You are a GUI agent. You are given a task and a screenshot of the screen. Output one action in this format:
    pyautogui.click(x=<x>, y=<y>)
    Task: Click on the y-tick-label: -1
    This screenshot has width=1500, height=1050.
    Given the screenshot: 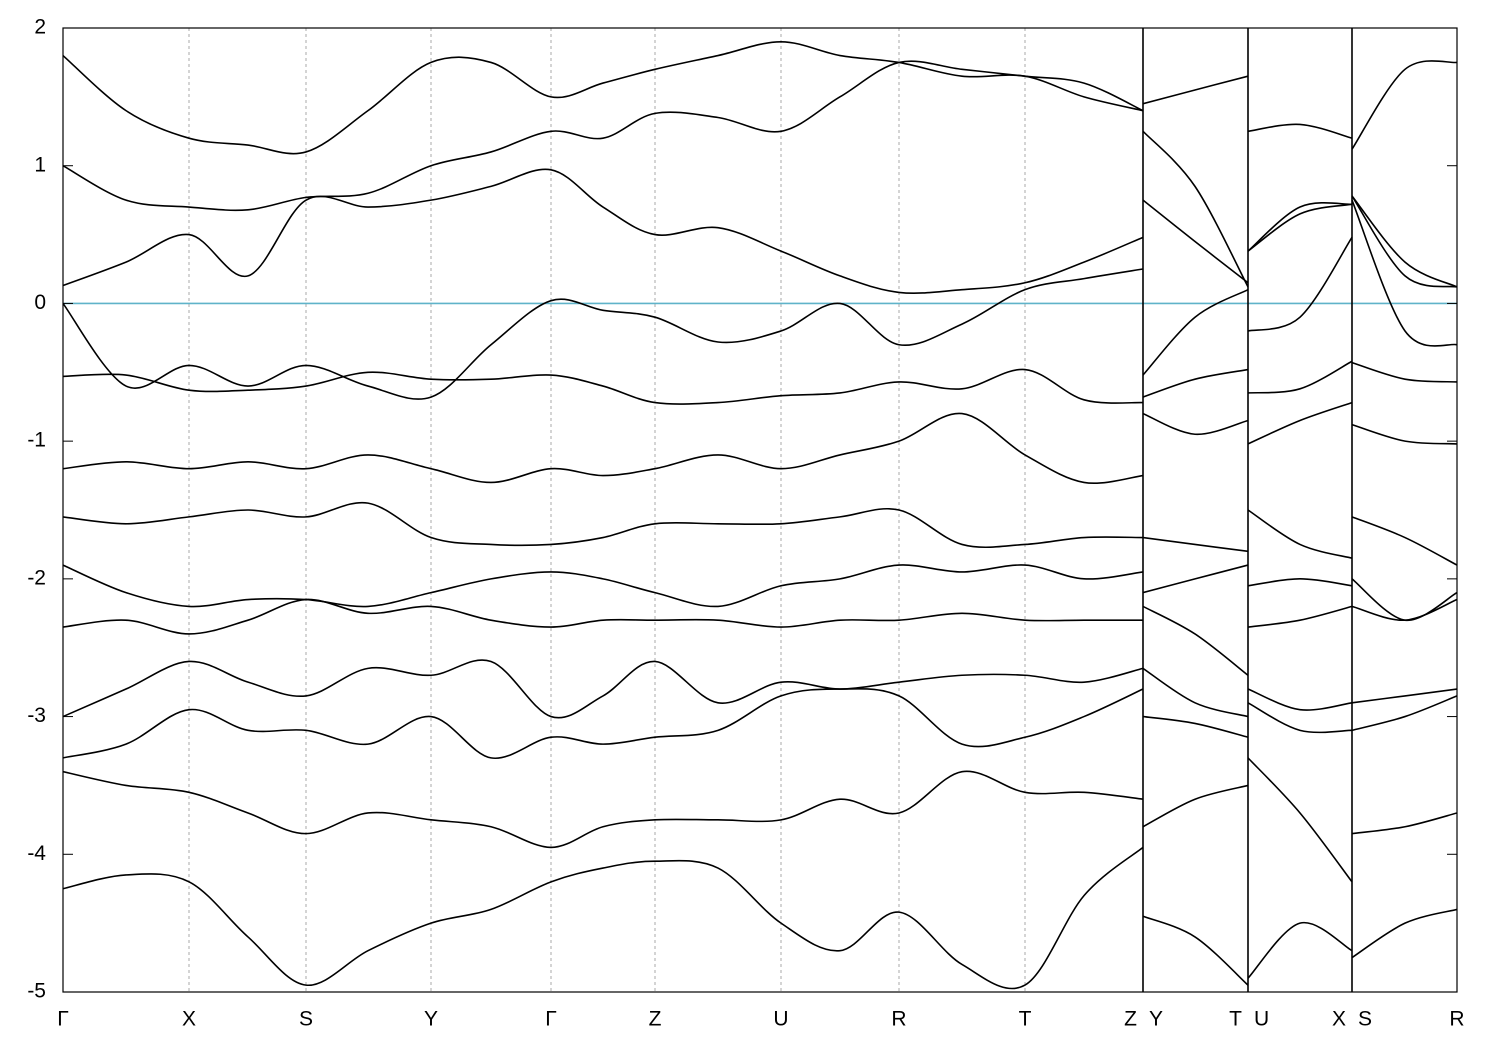 What is the action you would take?
    pyautogui.click(x=36, y=440)
    